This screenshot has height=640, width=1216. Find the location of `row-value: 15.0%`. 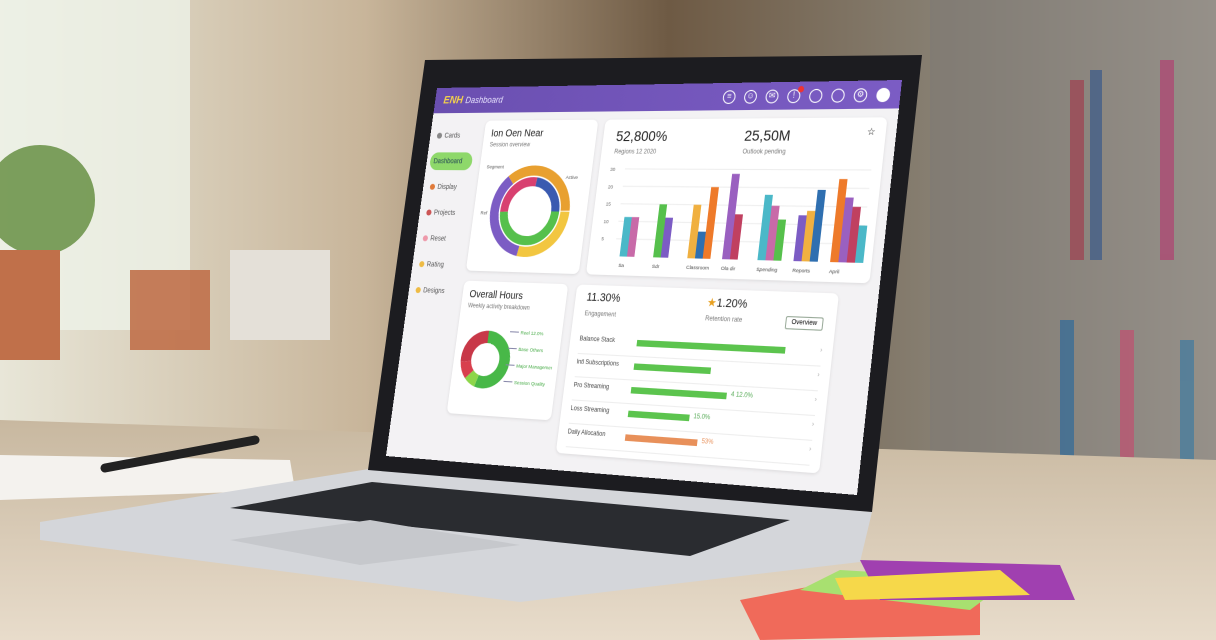

row-value: 15.0% is located at coordinates (702, 417).